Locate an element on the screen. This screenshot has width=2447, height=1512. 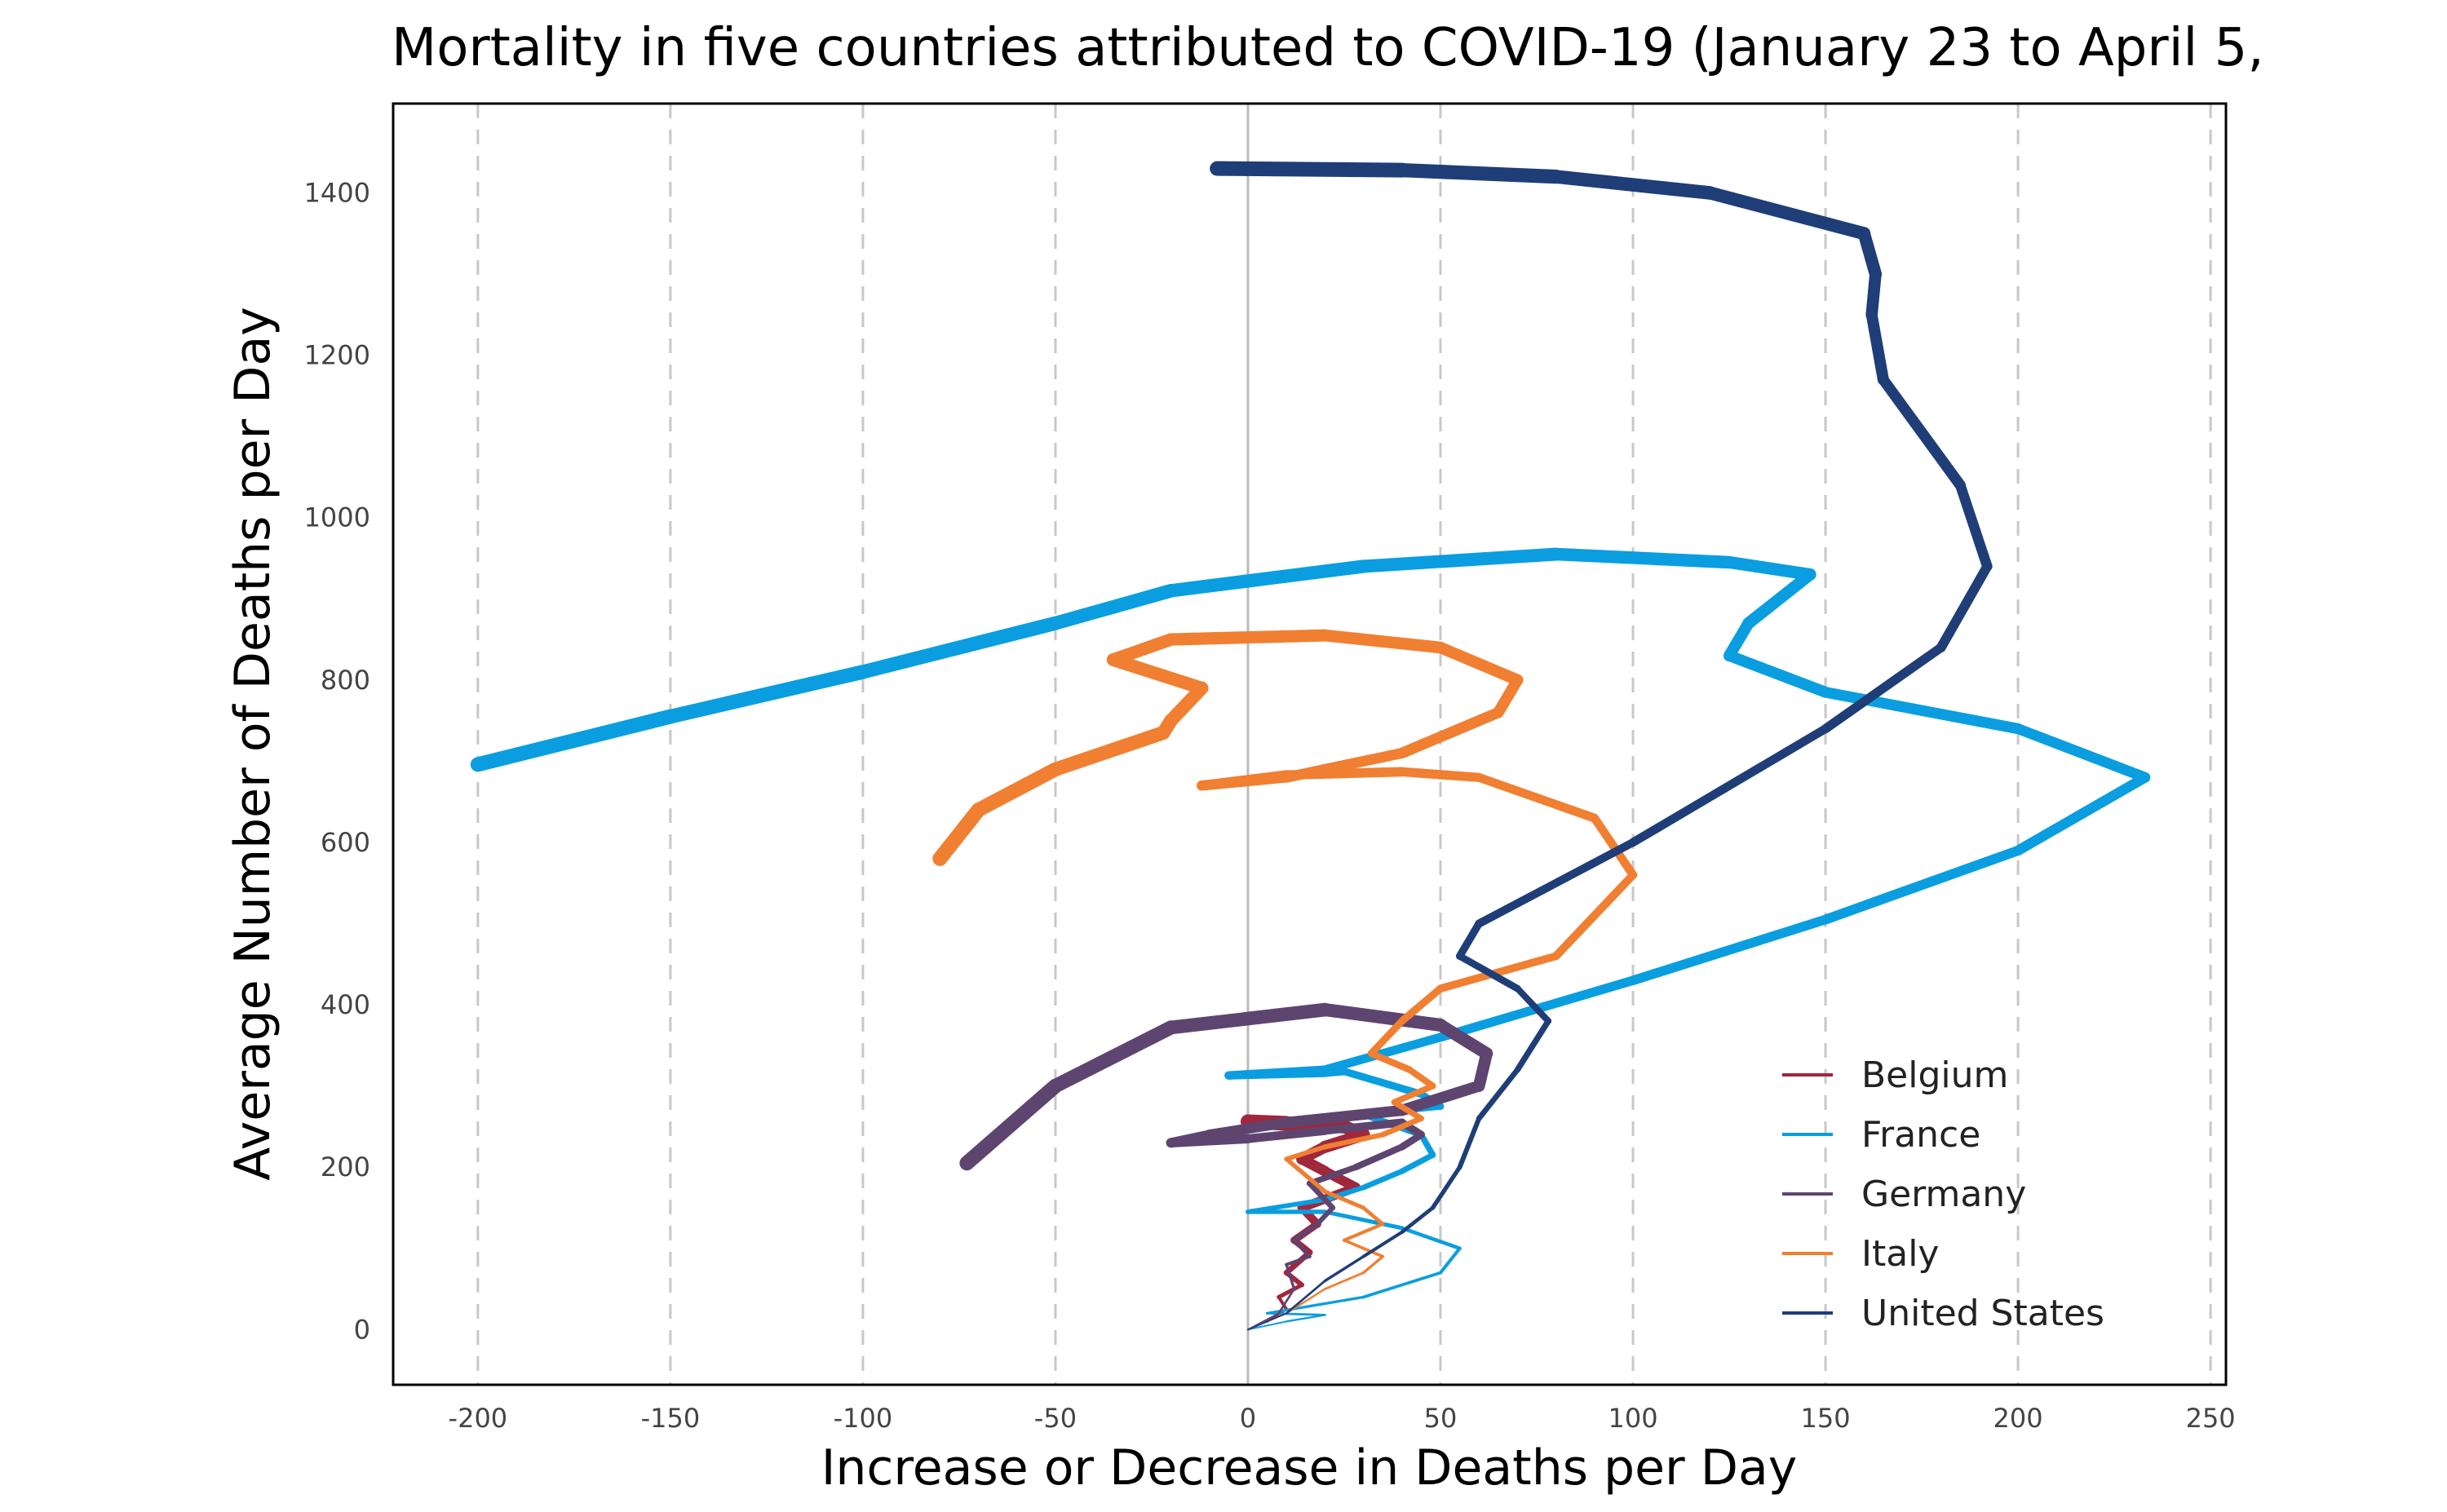
legend-label: Germany is located at coordinates (1943, 1194).